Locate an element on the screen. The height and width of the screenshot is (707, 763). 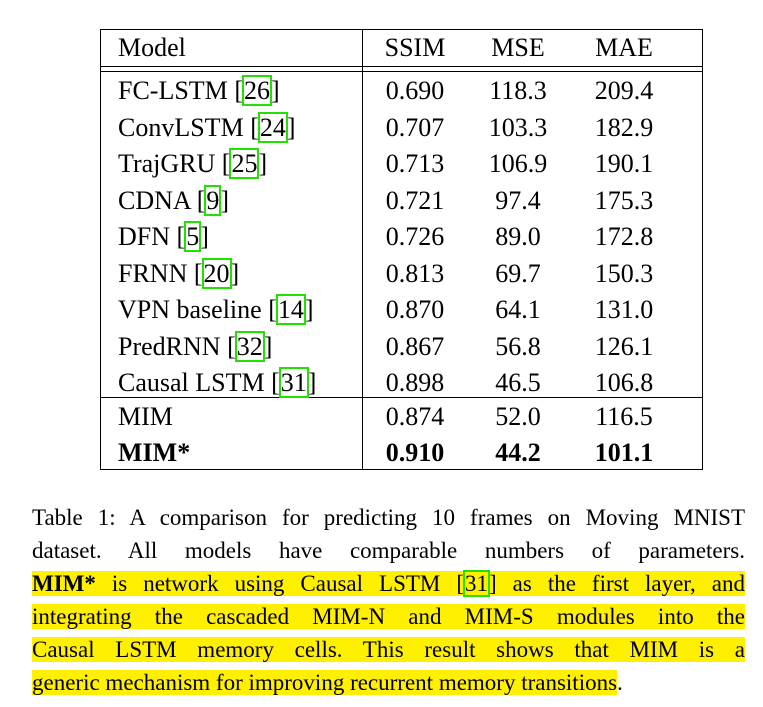
table-row: Causal LSTM [31] 0.898 46.5 106.8 is located at coordinates (401, 382).